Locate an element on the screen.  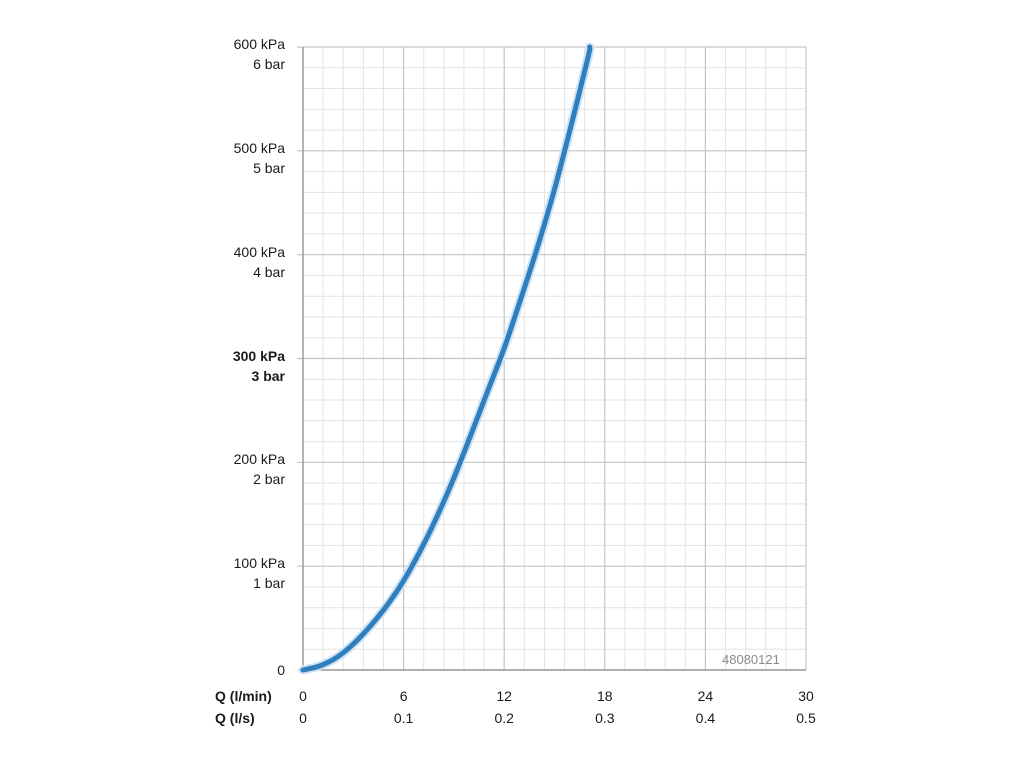
y-tick-label-line: 1 bar is located at coordinates (269, 583).